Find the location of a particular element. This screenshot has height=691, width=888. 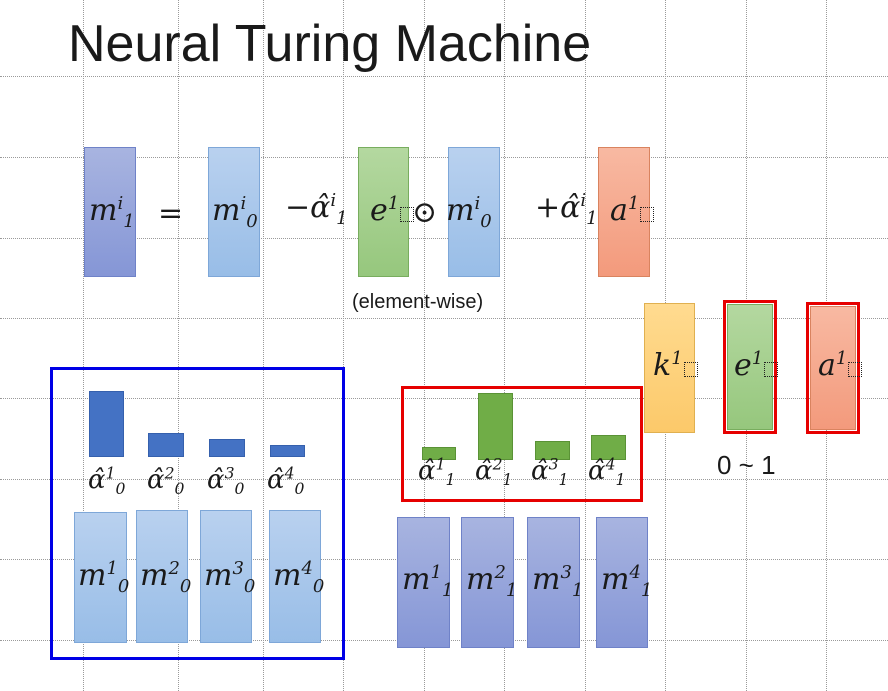

math-m0-1: m10 is located at coordinates (104, 577).